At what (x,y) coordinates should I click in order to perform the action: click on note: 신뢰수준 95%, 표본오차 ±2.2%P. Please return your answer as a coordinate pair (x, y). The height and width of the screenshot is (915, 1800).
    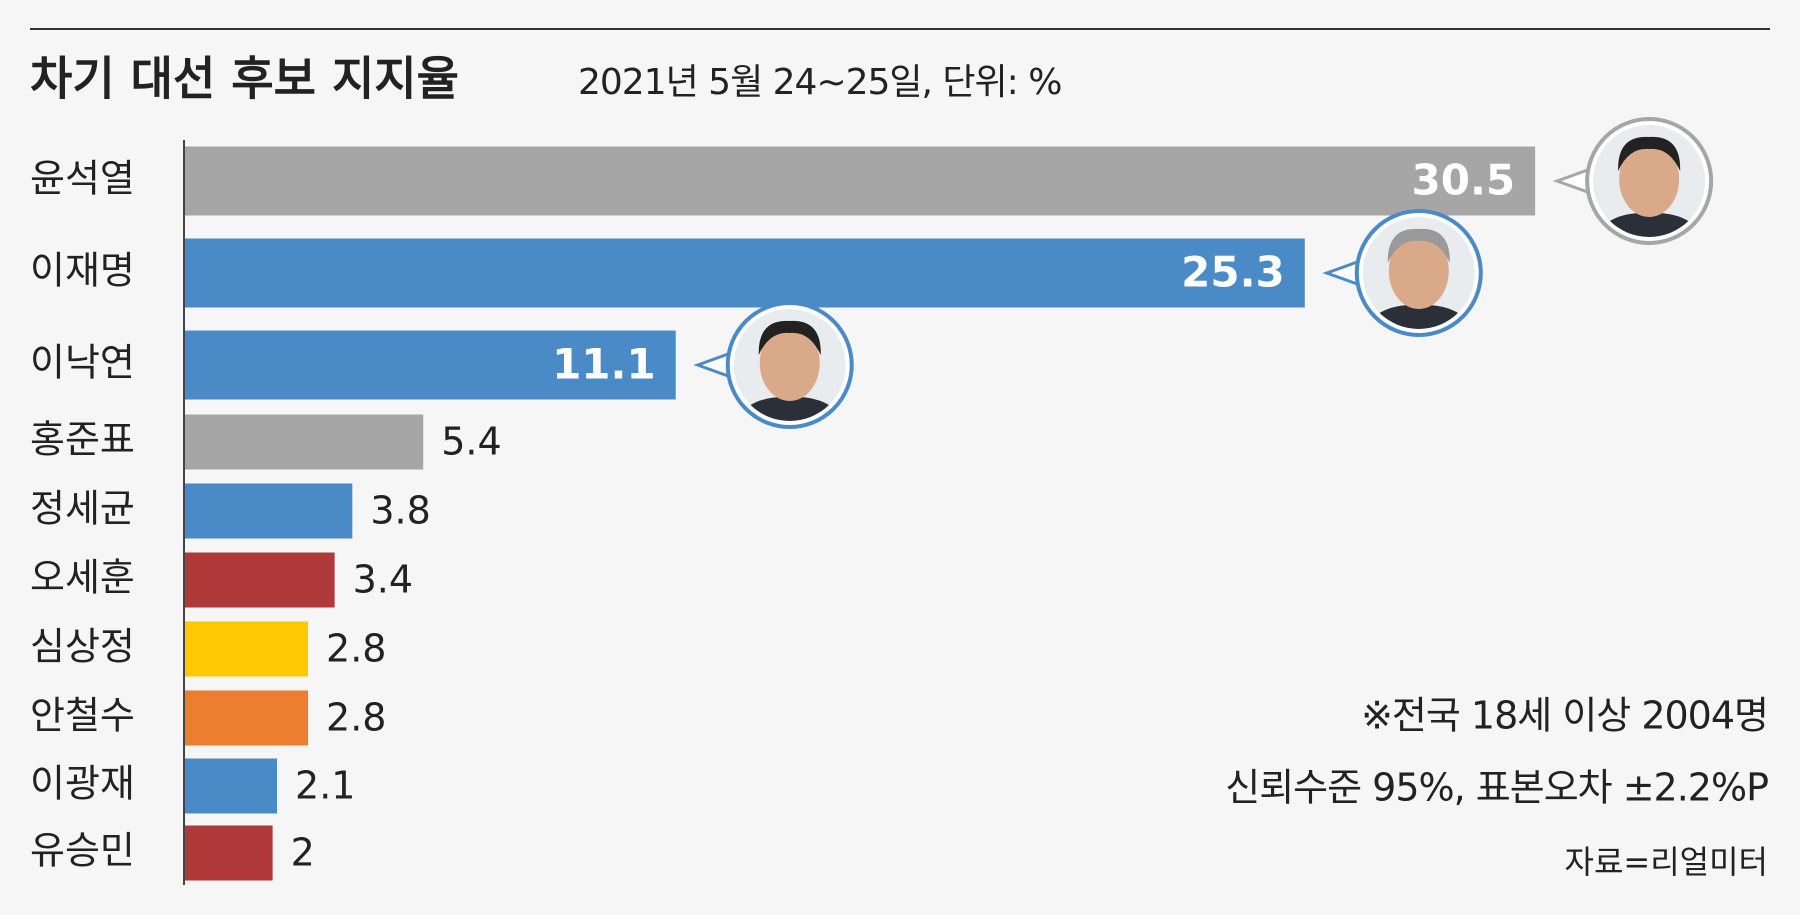
    Looking at the image, I should click on (1496, 788).